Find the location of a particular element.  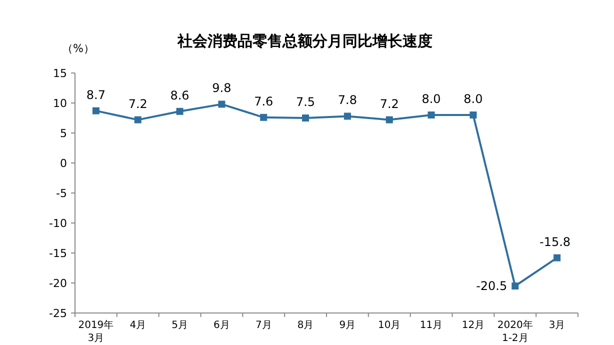

y-tick-label: -20 is located at coordinates (58, 283).